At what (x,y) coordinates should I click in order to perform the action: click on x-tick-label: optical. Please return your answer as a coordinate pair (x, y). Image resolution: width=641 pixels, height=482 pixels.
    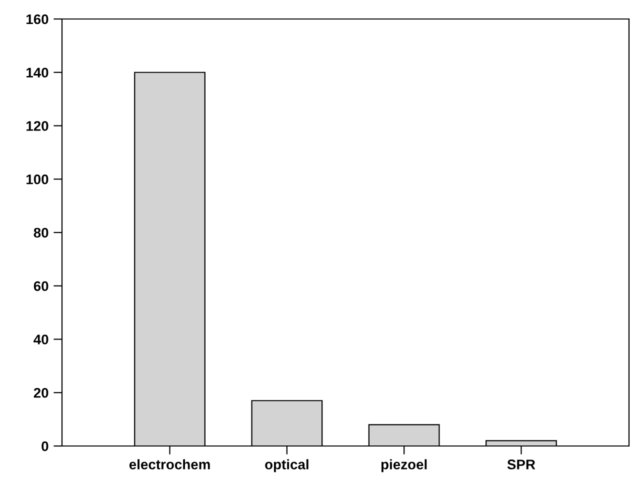
    Looking at the image, I should click on (286, 465).